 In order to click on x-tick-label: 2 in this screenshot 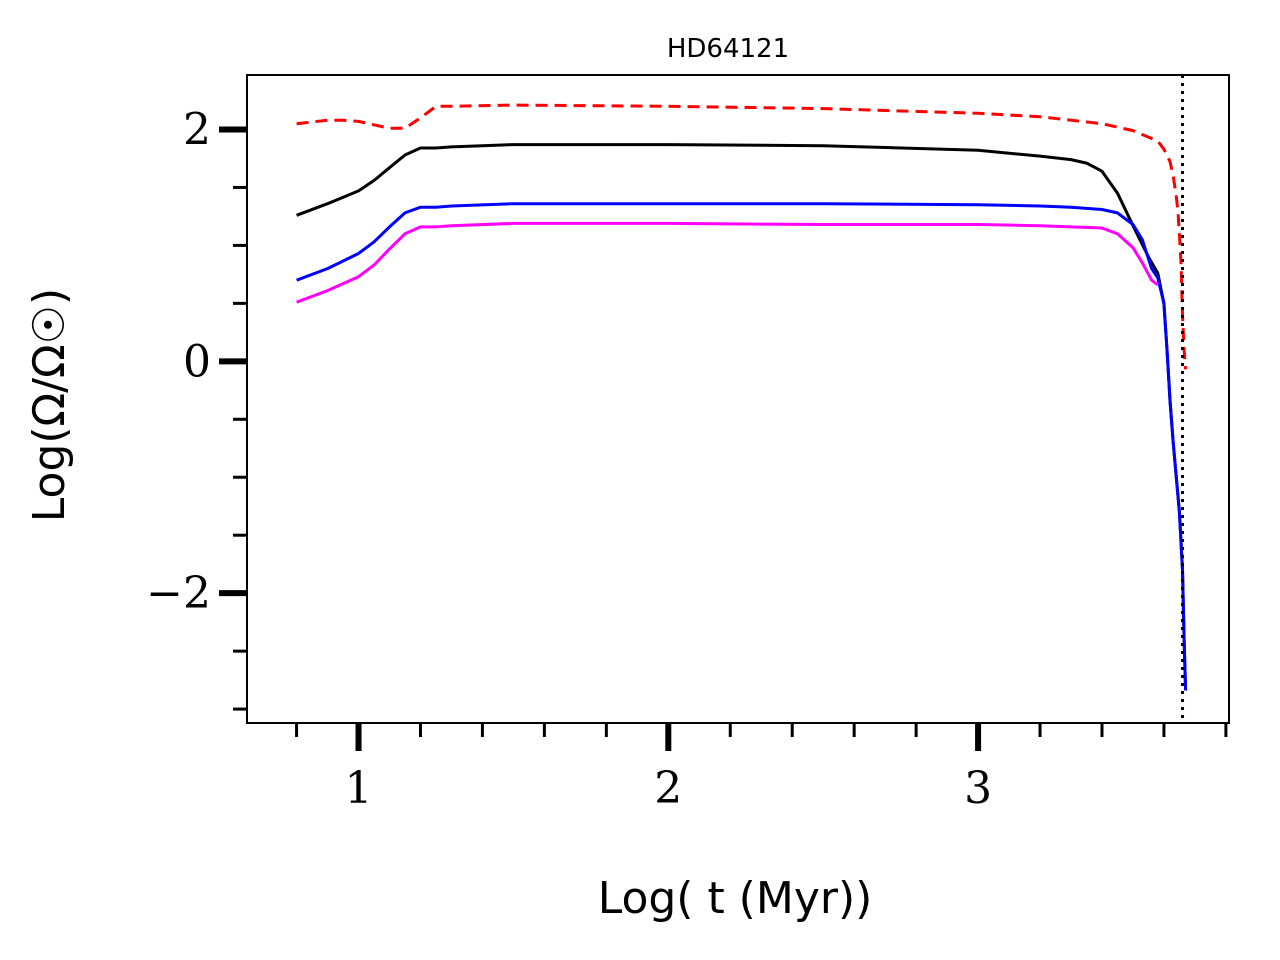, I will do `click(668, 788)`.